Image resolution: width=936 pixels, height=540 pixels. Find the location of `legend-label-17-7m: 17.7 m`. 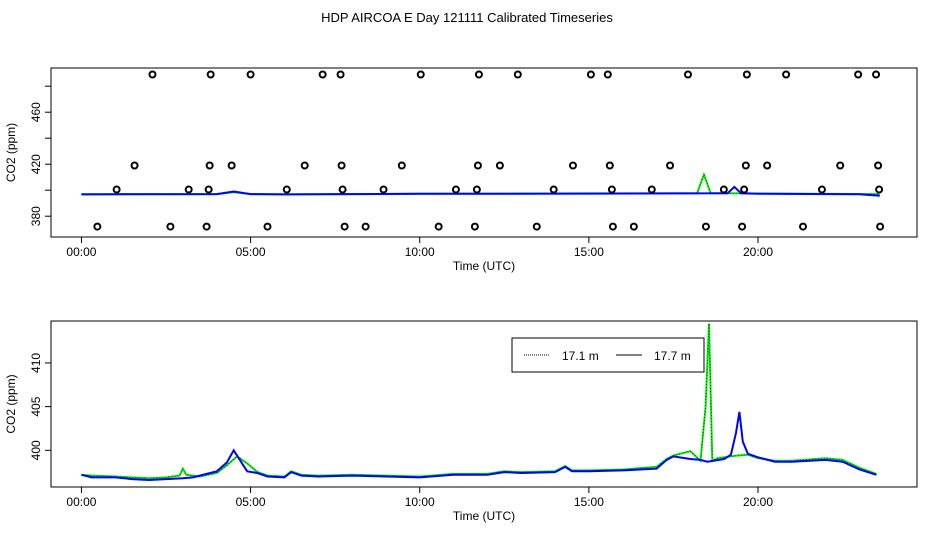

legend-label-17-7m: 17.7 m is located at coordinates (672, 356).